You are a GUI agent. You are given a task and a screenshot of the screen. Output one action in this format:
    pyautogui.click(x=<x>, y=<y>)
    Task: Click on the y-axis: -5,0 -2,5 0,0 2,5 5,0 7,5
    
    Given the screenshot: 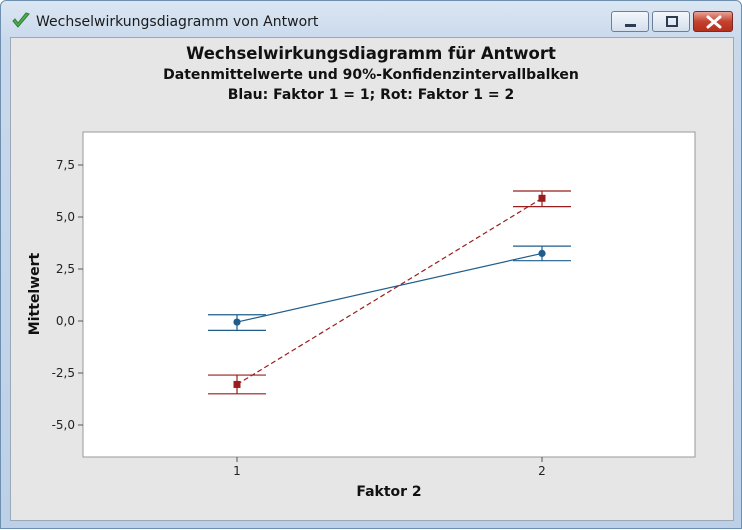 What is the action you would take?
    pyautogui.click(x=67, y=295)
    